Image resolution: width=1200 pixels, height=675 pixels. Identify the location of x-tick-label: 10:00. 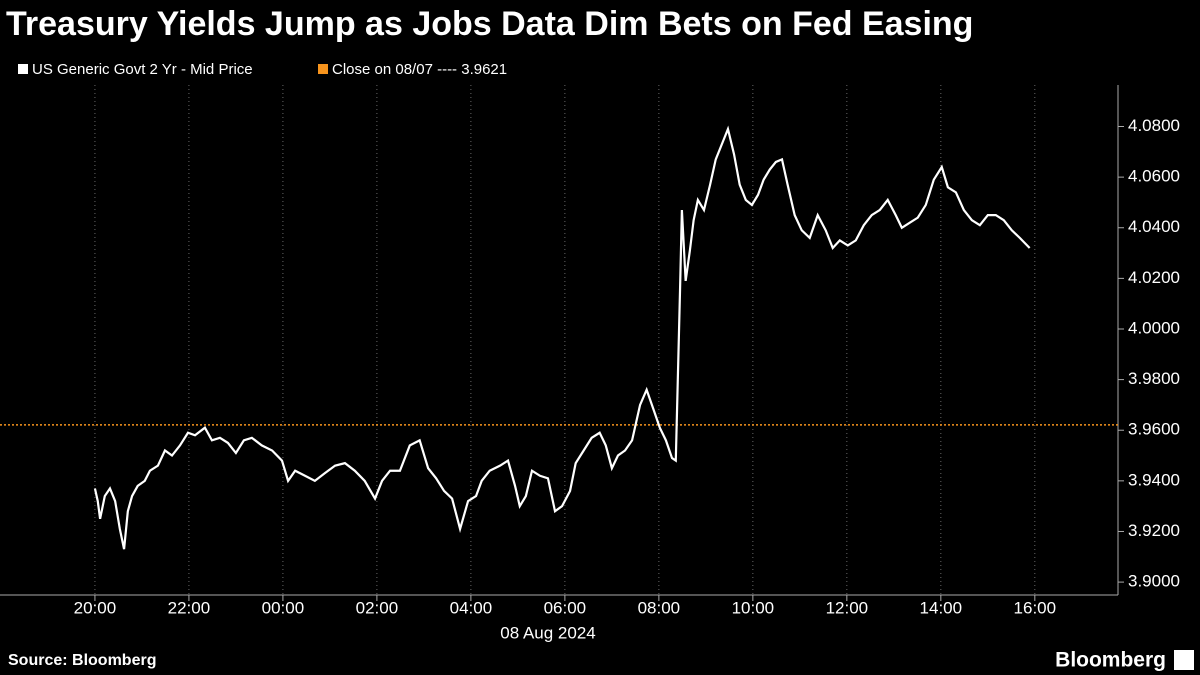
(753, 607).